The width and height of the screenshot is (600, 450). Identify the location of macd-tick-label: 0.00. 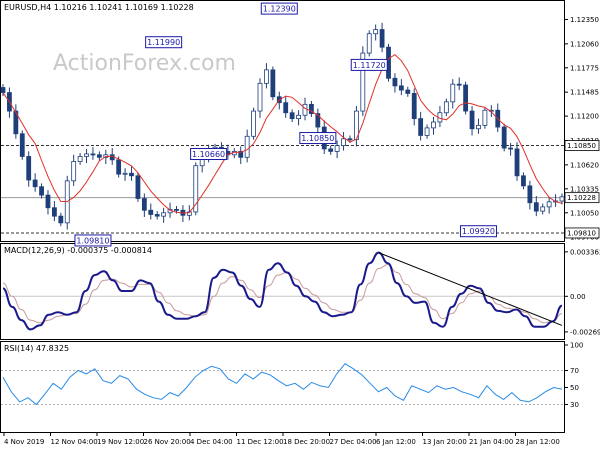
(578, 297).